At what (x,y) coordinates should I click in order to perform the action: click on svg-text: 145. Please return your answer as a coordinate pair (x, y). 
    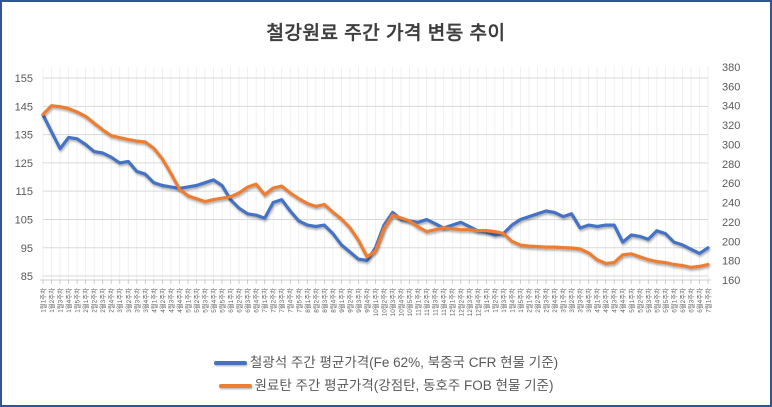
    Looking at the image, I should click on (24, 107).